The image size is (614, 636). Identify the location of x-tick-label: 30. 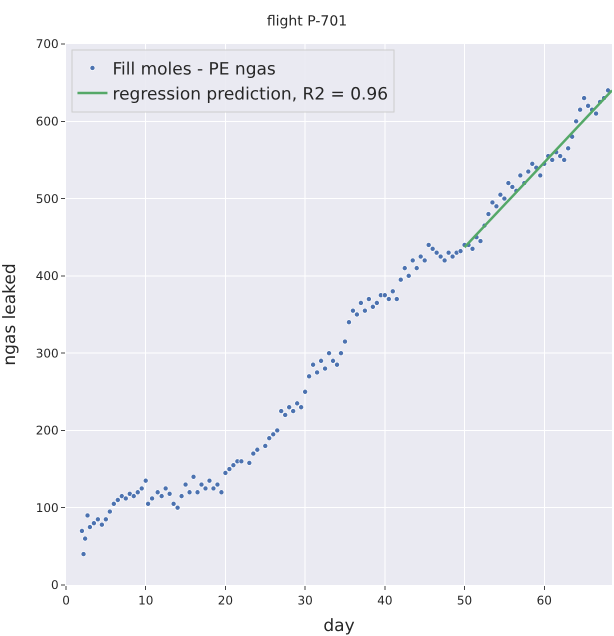
(305, 600).